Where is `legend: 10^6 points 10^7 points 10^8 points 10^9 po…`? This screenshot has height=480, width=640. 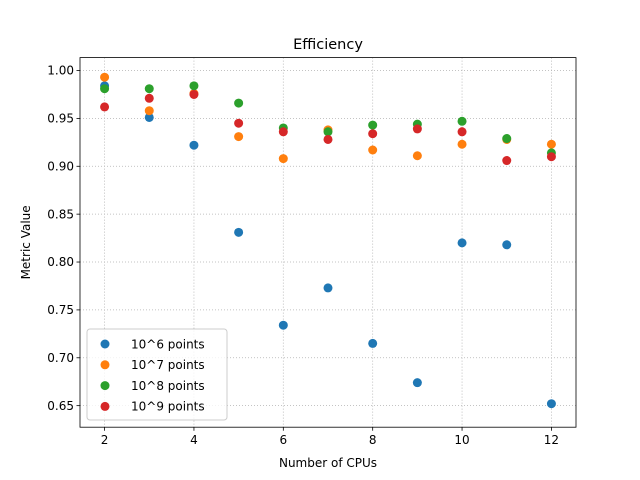
legend: 10^6 points 10^7 points 10^8 points 10^9 po… is located at coordinates (157, 374).